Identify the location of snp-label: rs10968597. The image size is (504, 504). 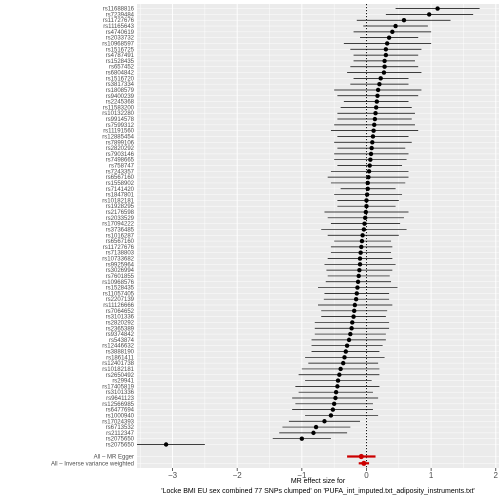
(118, 44).